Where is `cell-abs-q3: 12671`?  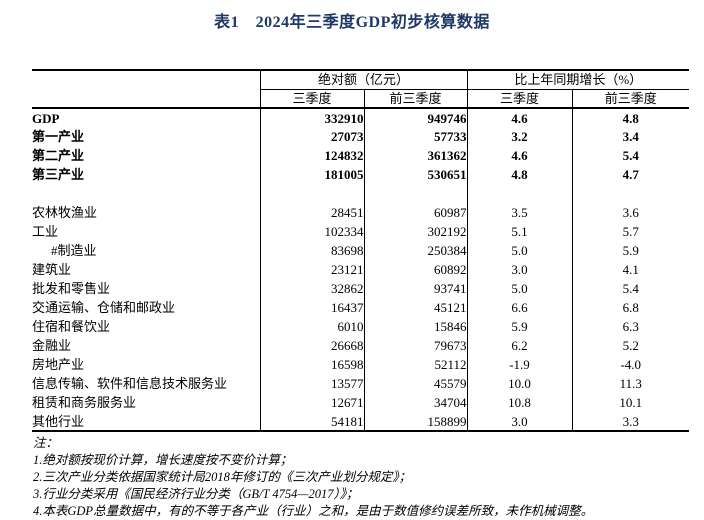
cell-abs-q3: 12671 is located at coordinates (311, 402).